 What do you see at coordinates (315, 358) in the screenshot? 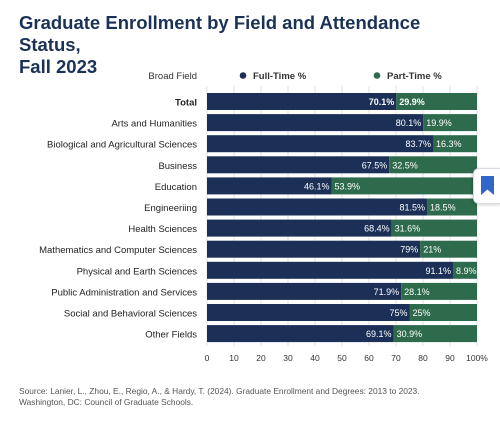
I see `x-tick-label: 40` at bounding box center [315, 358].